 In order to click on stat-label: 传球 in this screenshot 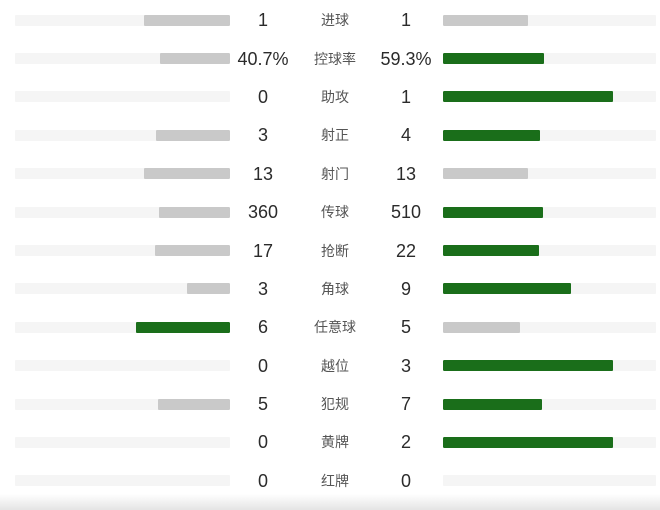, I will do `click(335, 212)`.